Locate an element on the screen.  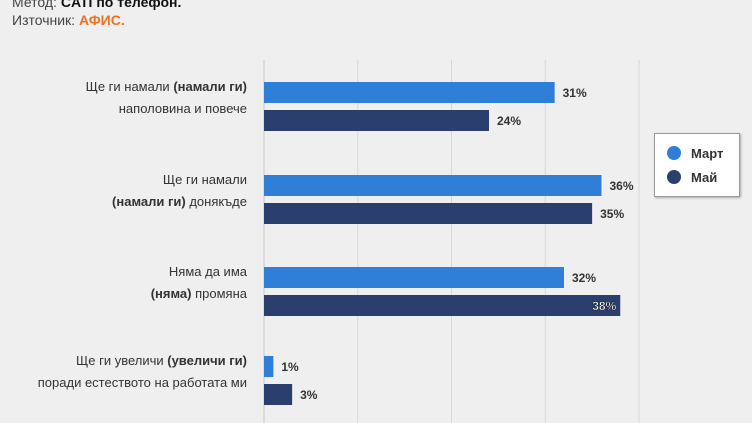
data-label: 1% is located at coordinates (290, 367).